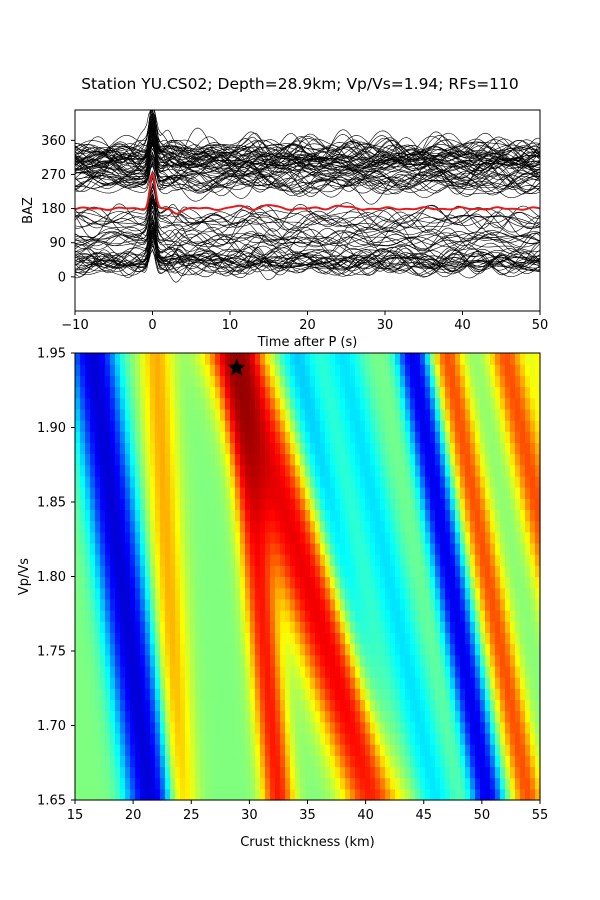 The height and width of the screenshot is (900, 600). What do you see at coordinates (53, 175) in the screenshot?
I see `y-tick-label: 270` at bounding box center [53, 175].